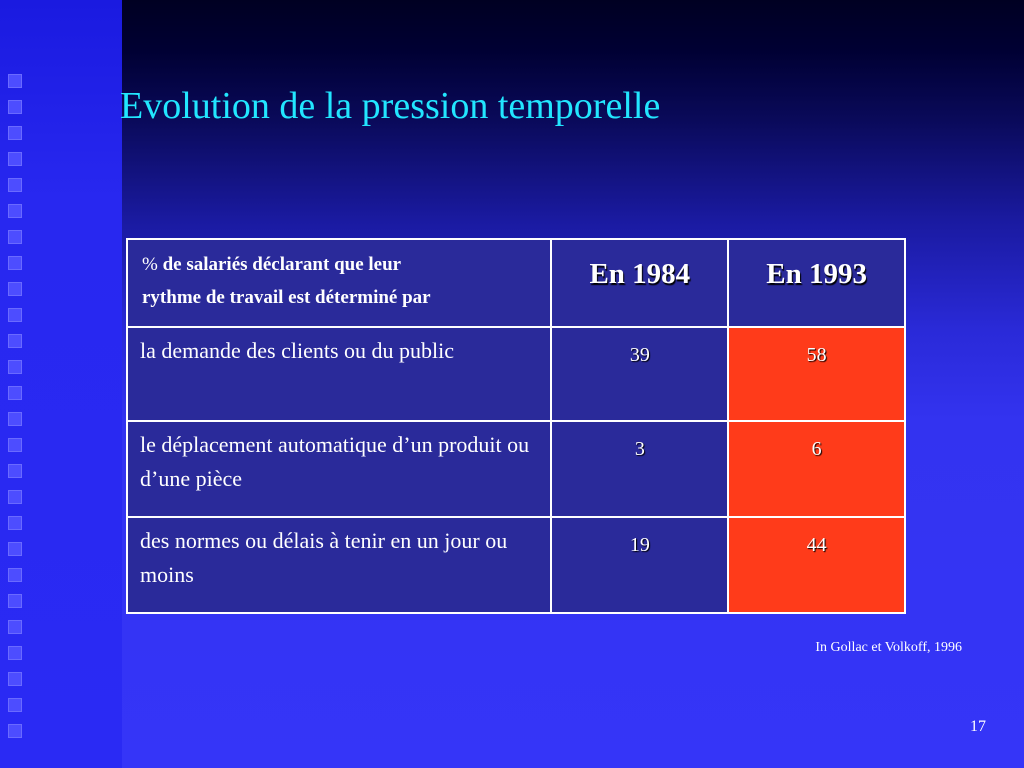  Describe the element at coordinates (150, 264) in the screenshot. I see `percent-symbol: %` at that location.